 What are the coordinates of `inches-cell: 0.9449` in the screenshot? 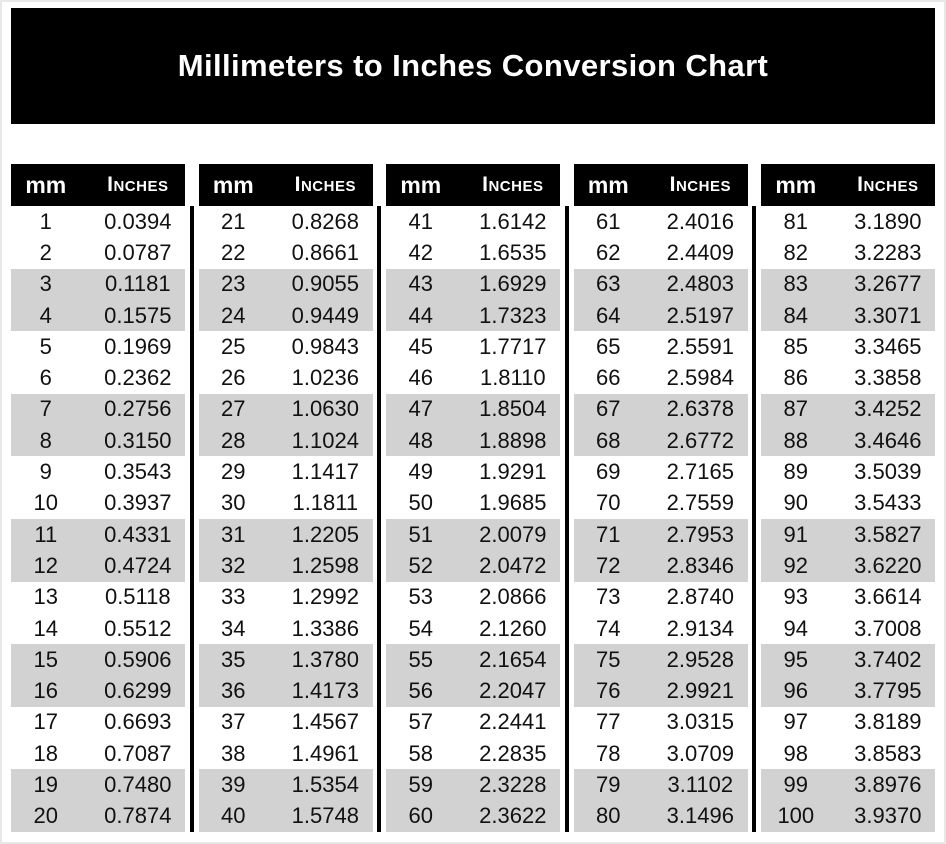 It's located at (325, 315).